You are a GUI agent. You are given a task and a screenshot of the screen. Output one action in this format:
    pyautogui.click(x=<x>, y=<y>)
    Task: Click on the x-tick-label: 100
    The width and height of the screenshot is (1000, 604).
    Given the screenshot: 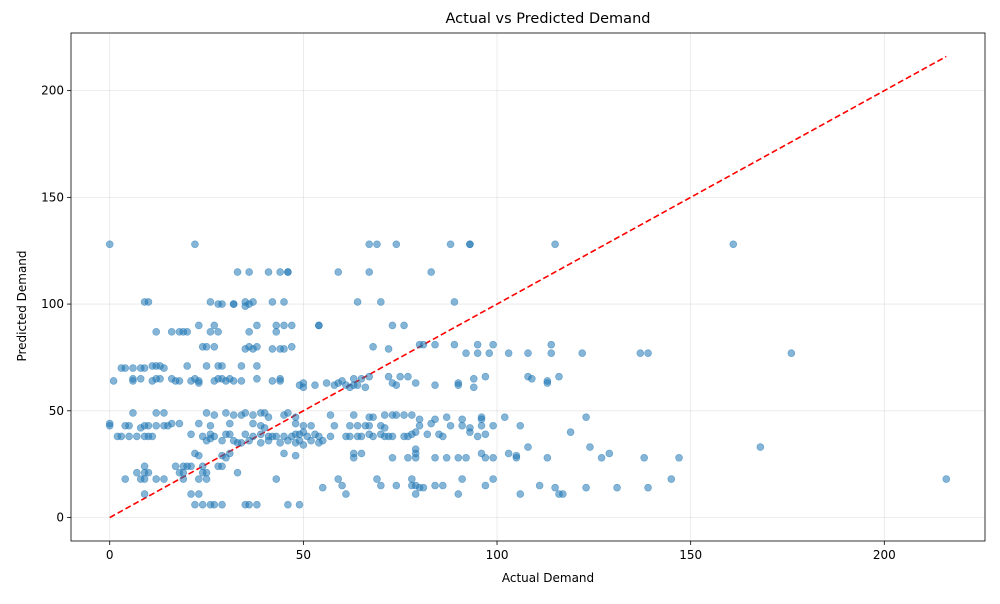 What is the action you would take?
    pyautogui.click(x=497, y=555)
    